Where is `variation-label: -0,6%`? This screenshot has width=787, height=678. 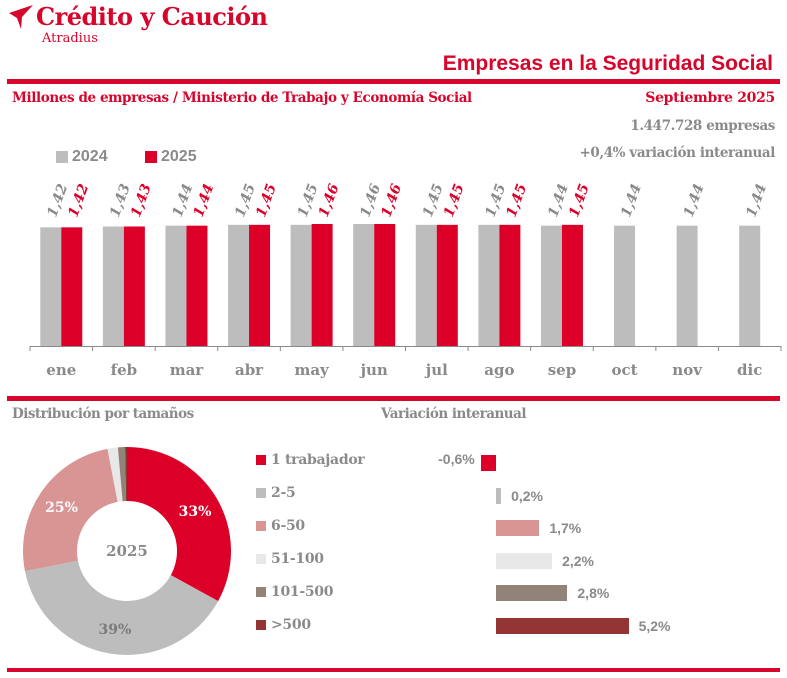
variation-label: -0,6% is located at coordinates (456, 459).